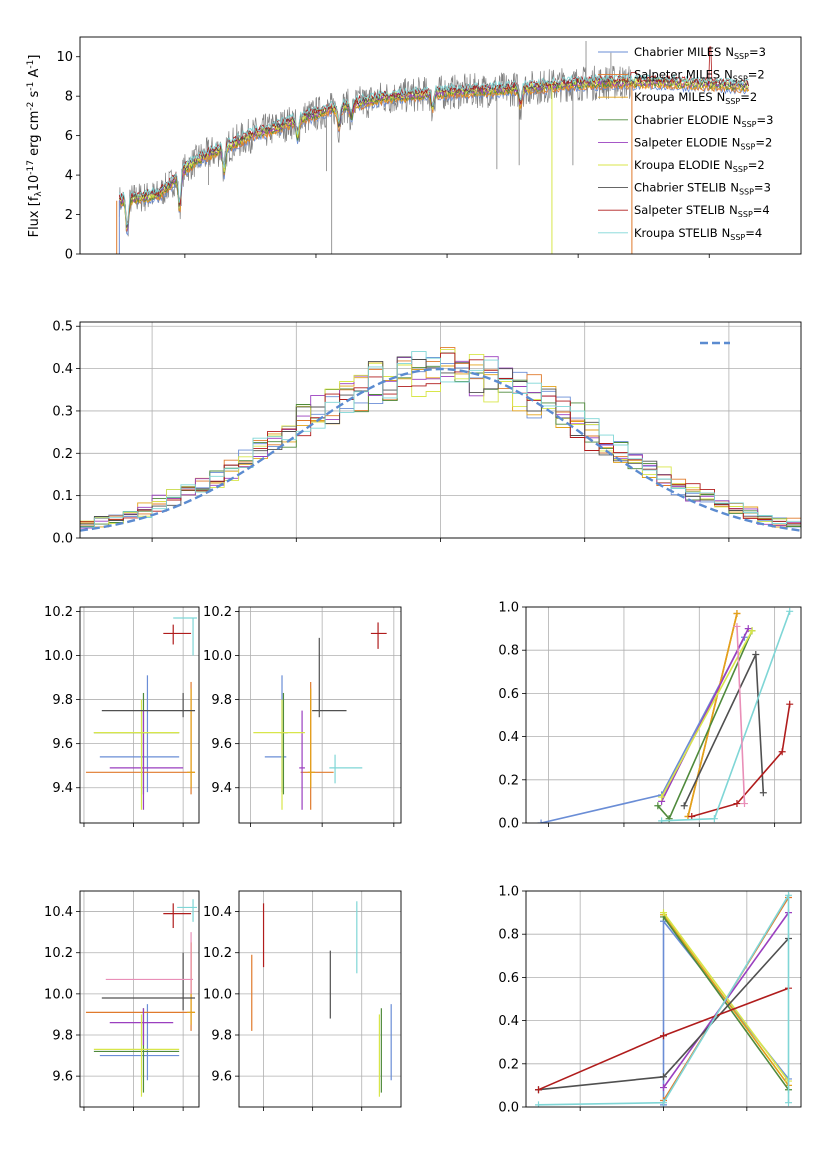 The height and width of the screenshot is (1170, 819). What do you see at coordinates (703, 143) in the screenshot?
I see `legend-entry: Salpeter ELODIE NSSP=2` at bounding box center [703, 143].